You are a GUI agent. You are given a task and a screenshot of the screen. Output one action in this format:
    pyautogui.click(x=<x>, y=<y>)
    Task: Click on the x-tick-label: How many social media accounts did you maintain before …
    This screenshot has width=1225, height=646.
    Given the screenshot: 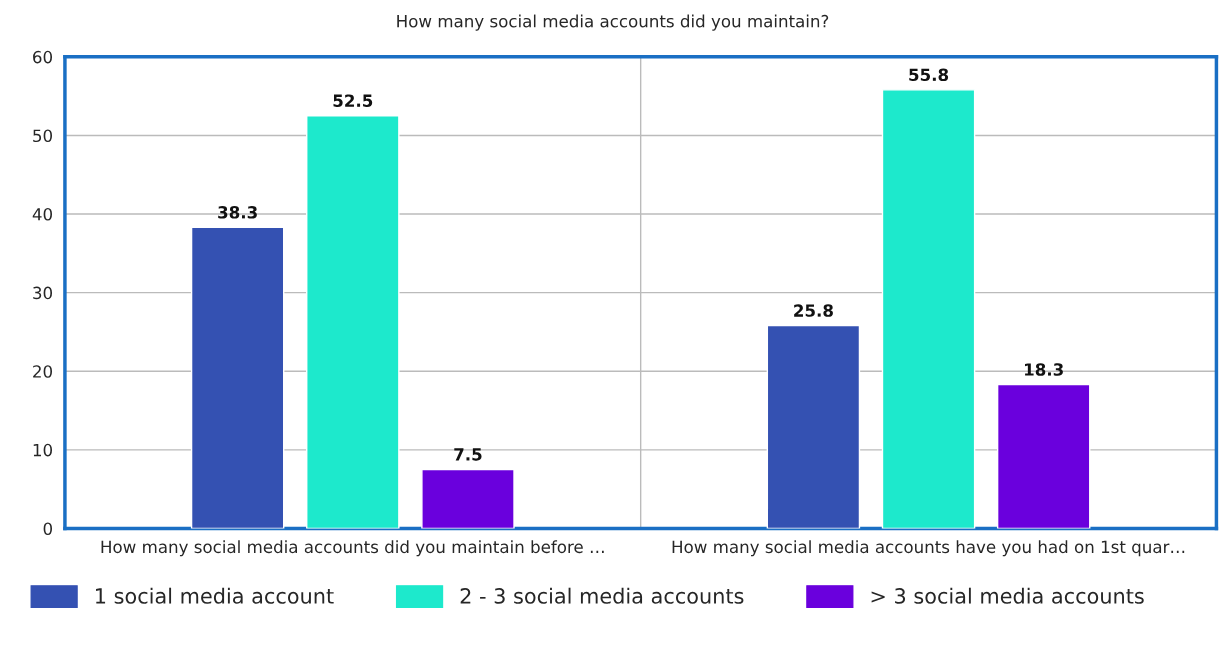 What is the action you would take?
    pyautogui.click(x=352, y=548)
    